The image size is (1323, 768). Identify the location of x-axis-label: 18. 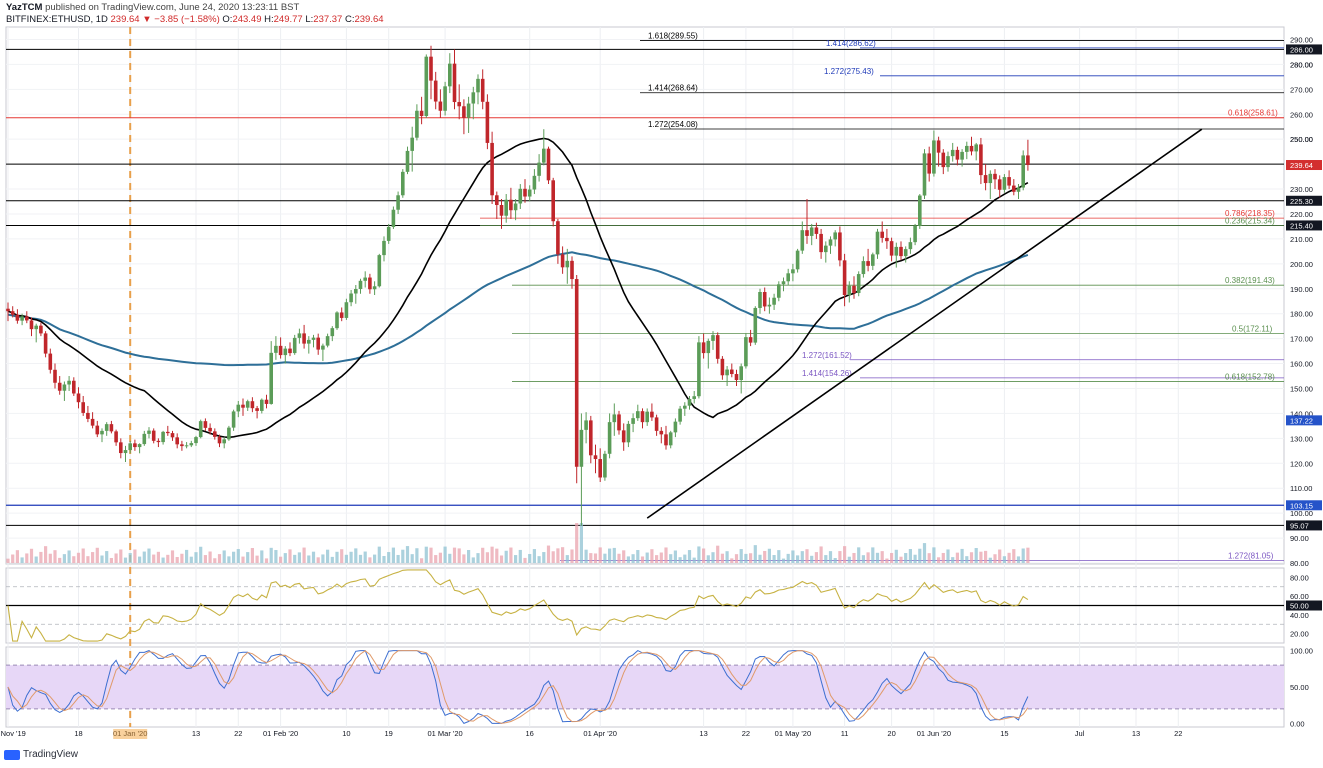
(78, 733).